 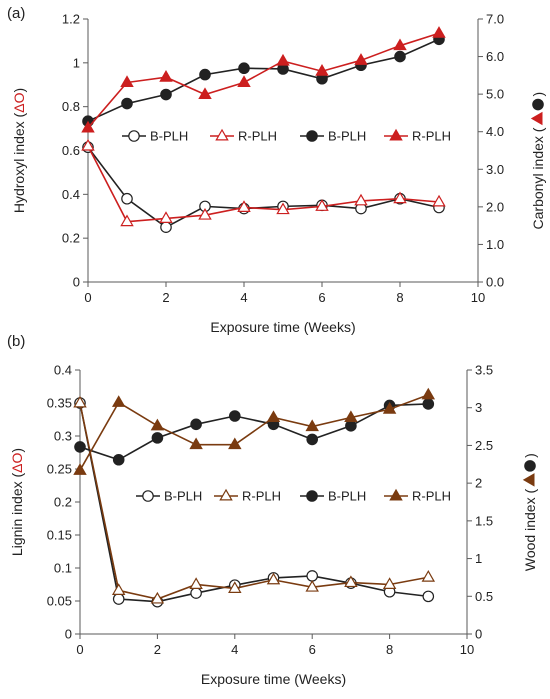 I want to click on y2-tick-label: 1.5, so click(x=484, y=520).